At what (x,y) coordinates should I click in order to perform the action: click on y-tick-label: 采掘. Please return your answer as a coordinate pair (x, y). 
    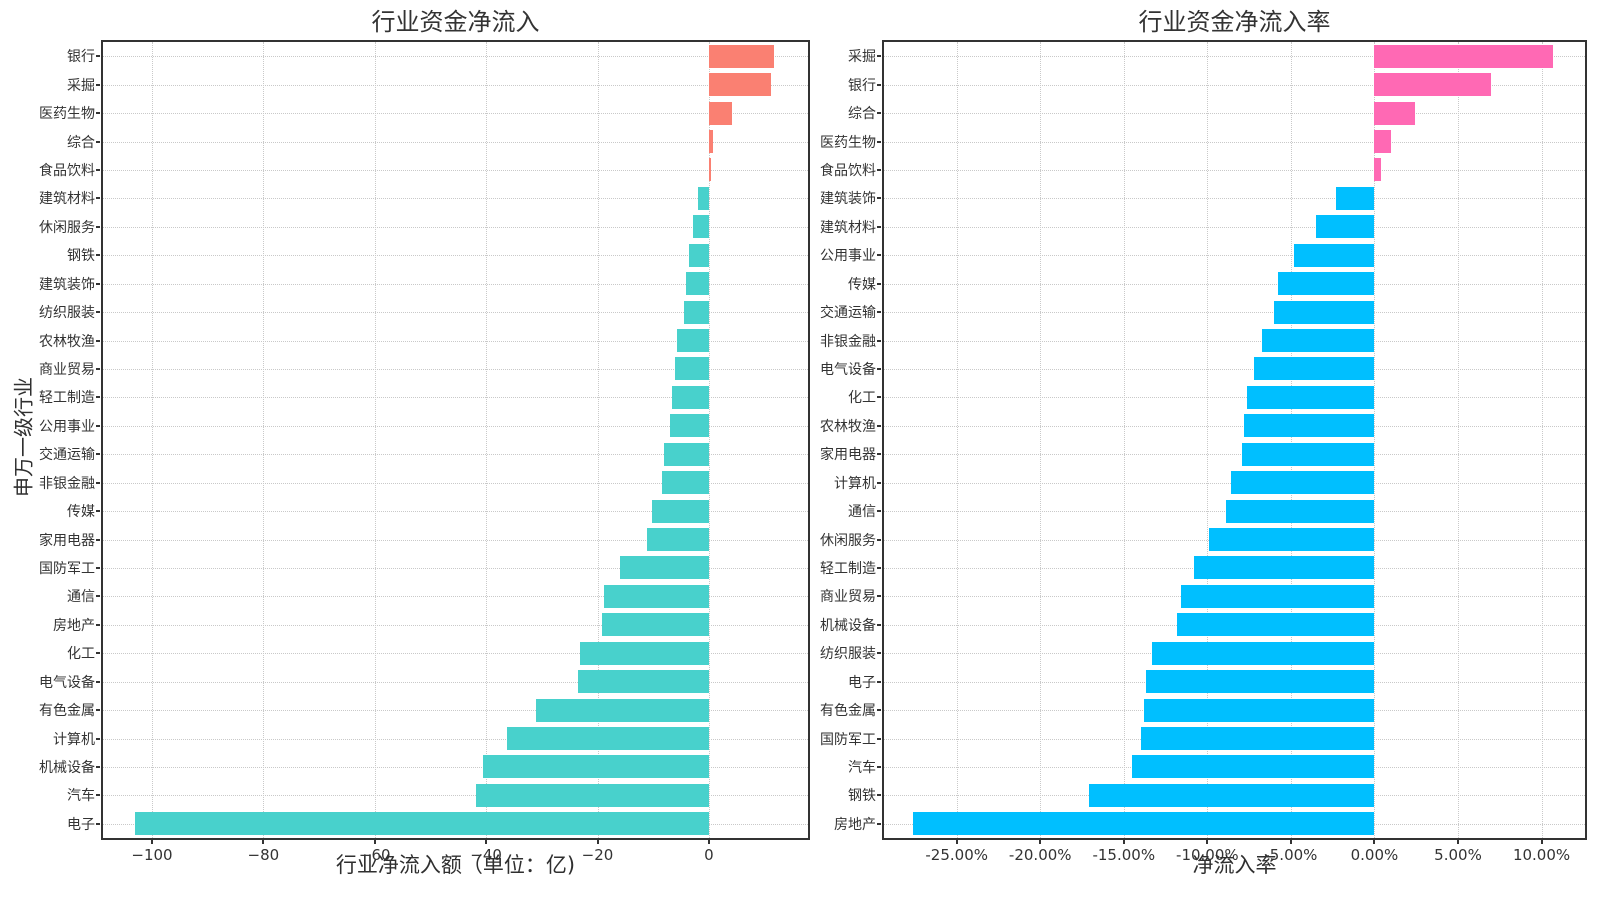
    Looking at the image, I should click on (862, 57).